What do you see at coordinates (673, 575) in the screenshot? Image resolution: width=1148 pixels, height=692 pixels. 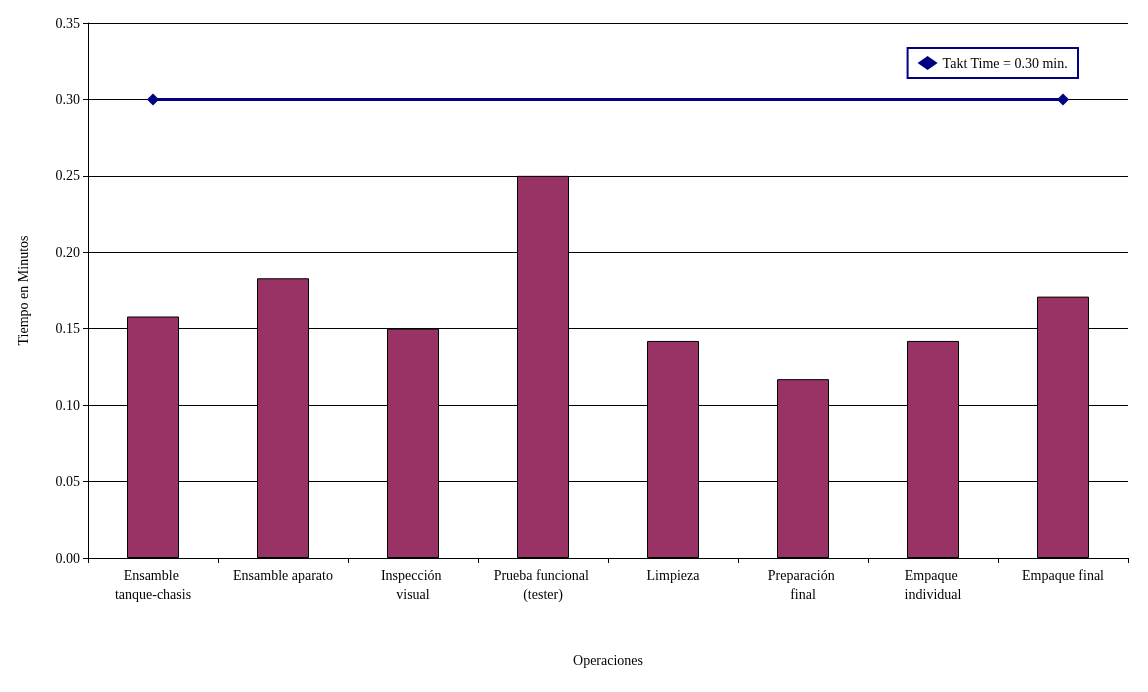 I see `x-tick-label: Limpieza` at bounding box center [673, 575].